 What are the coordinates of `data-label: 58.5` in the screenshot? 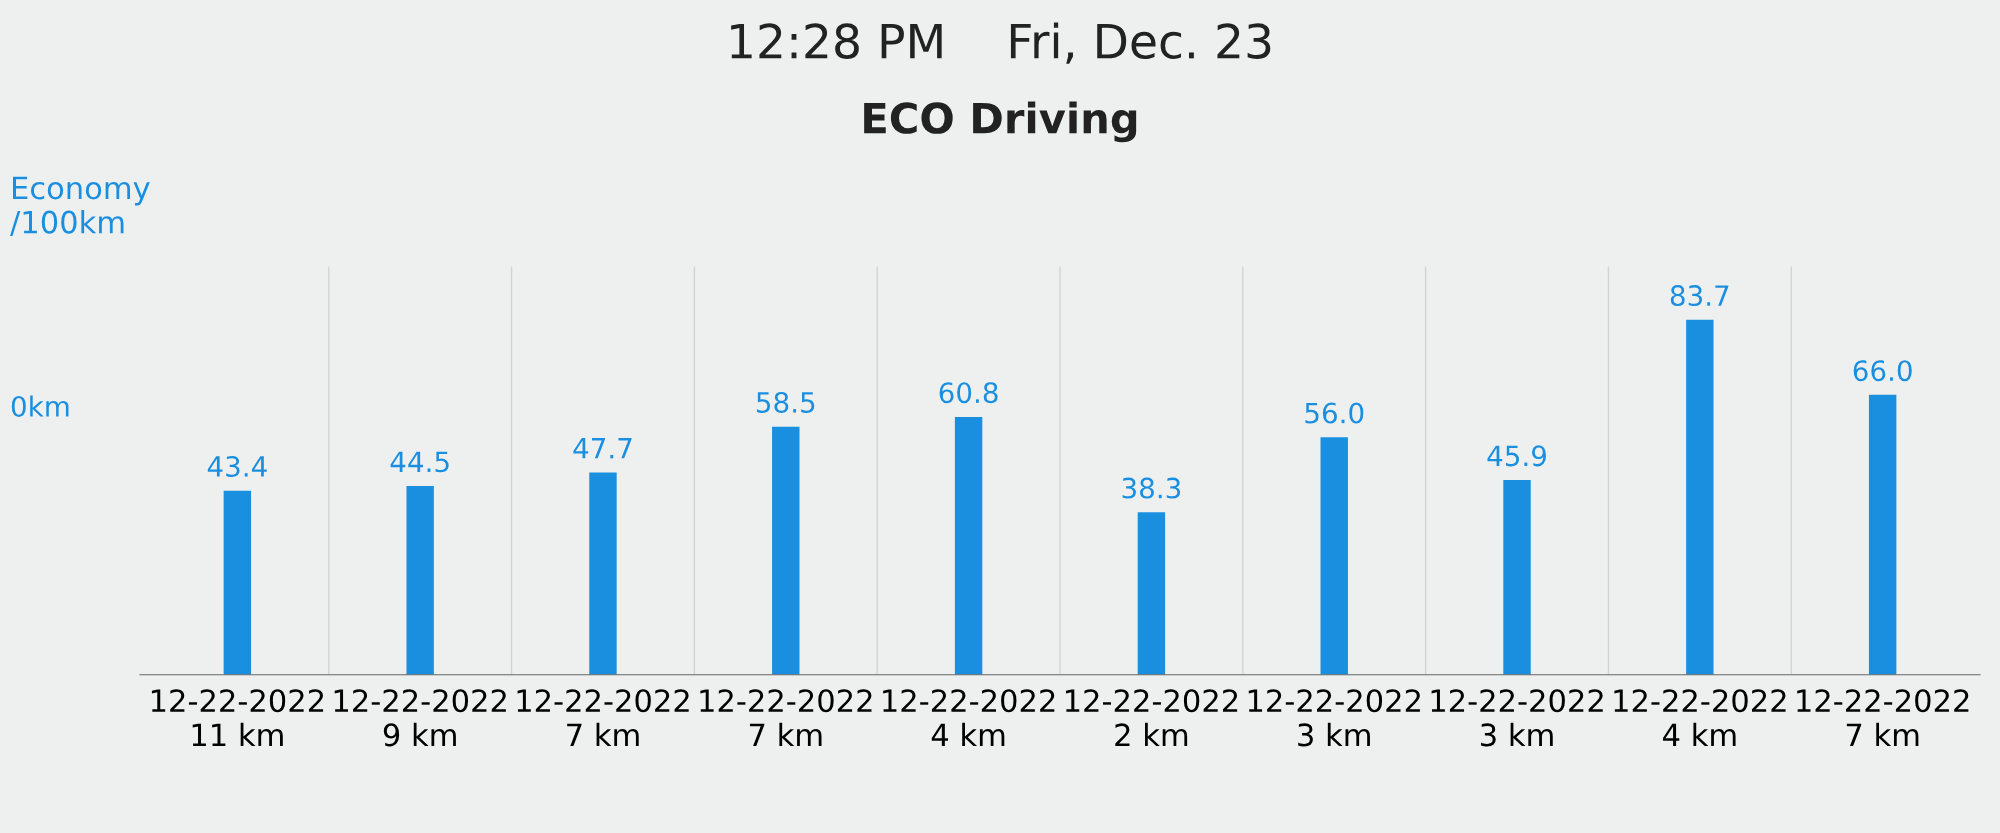 It's located at (786, 402).